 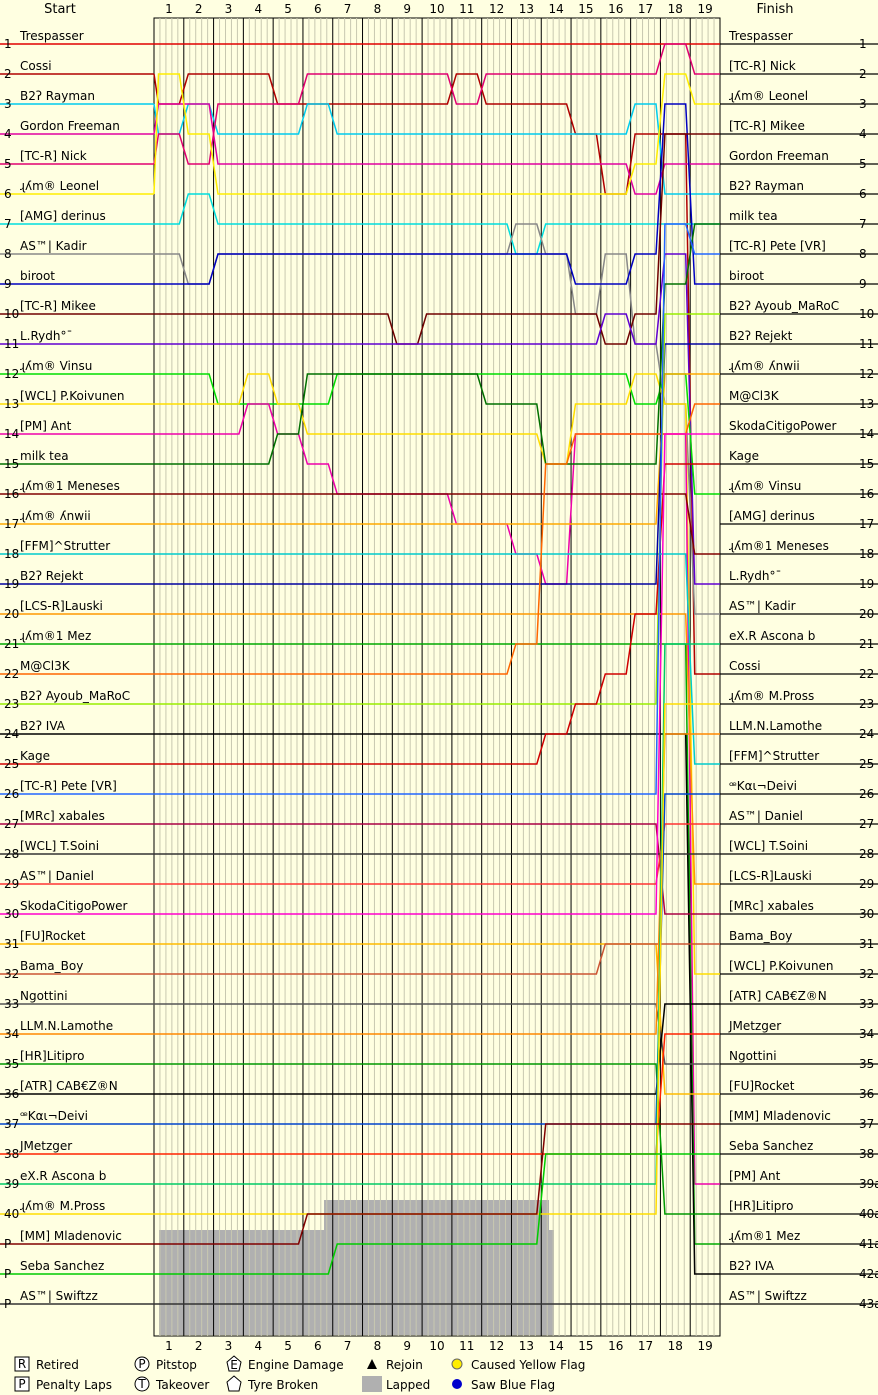 What do you see at coordinates (169, 9) in the screenshot?
I see `lap-label-top: 1` at bounding box center [169, 9].